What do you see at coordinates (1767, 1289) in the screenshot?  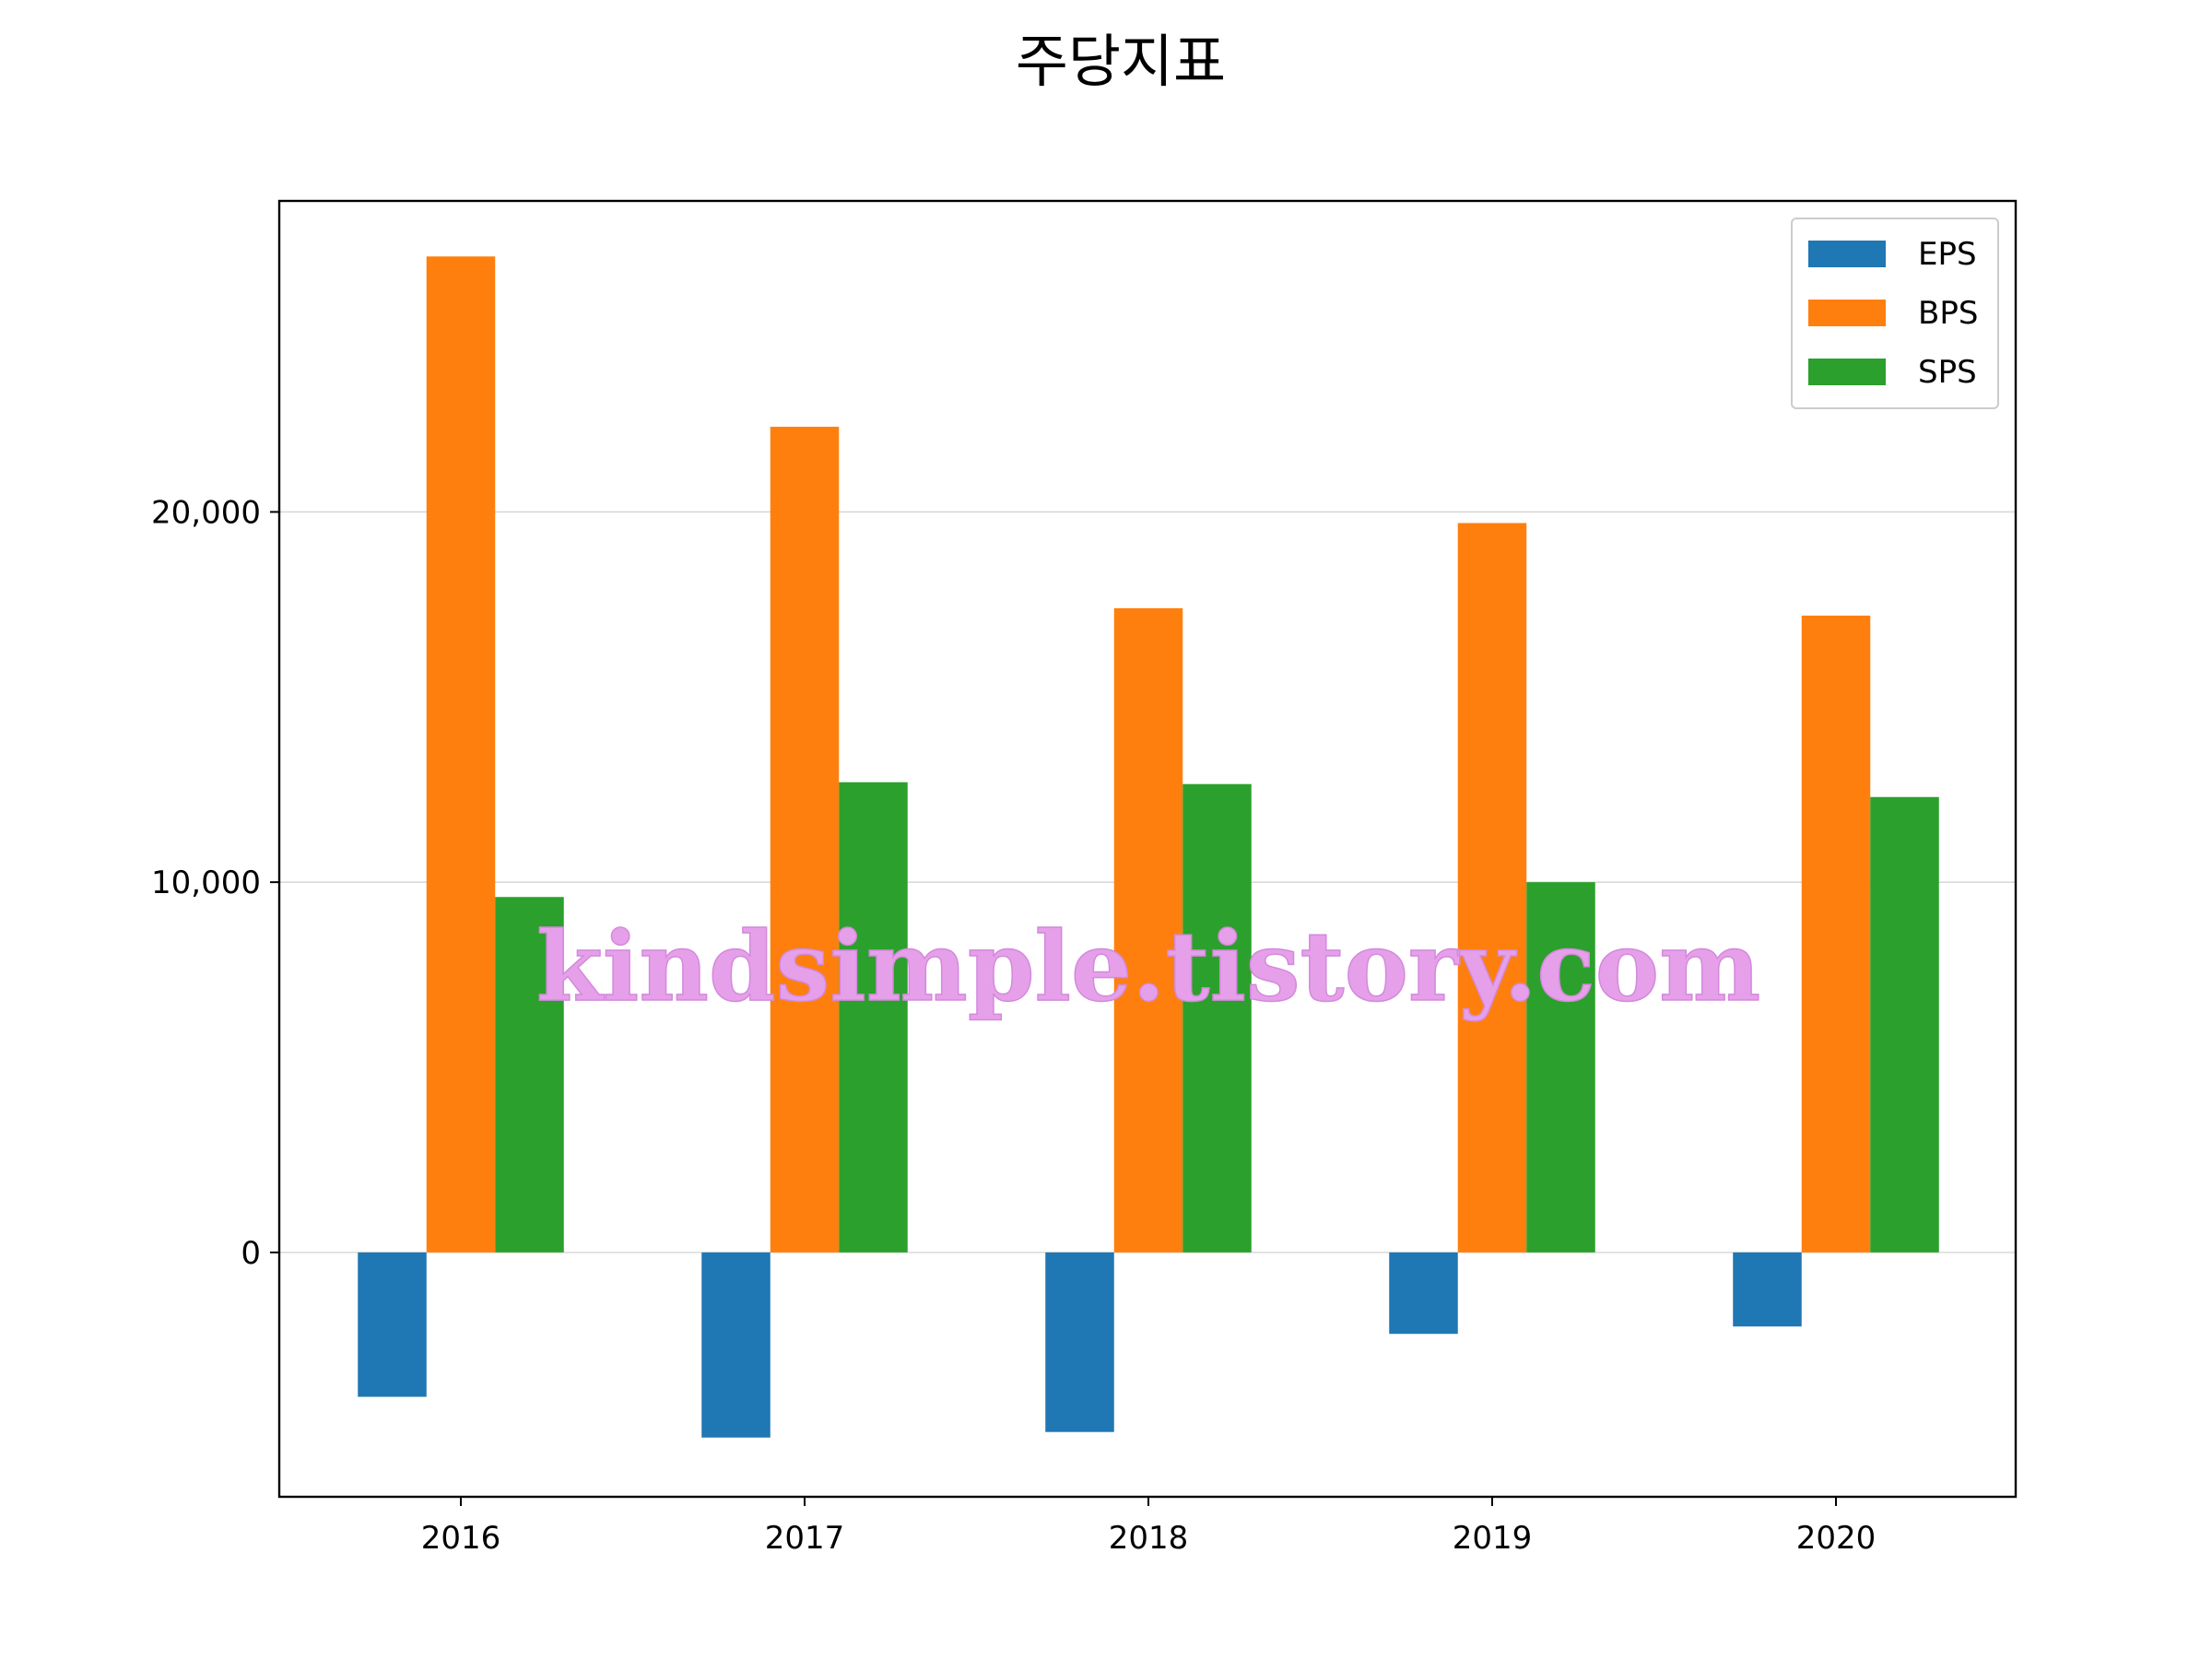 I see `bar-eps-2020` at bounding box center [1767, 1289].